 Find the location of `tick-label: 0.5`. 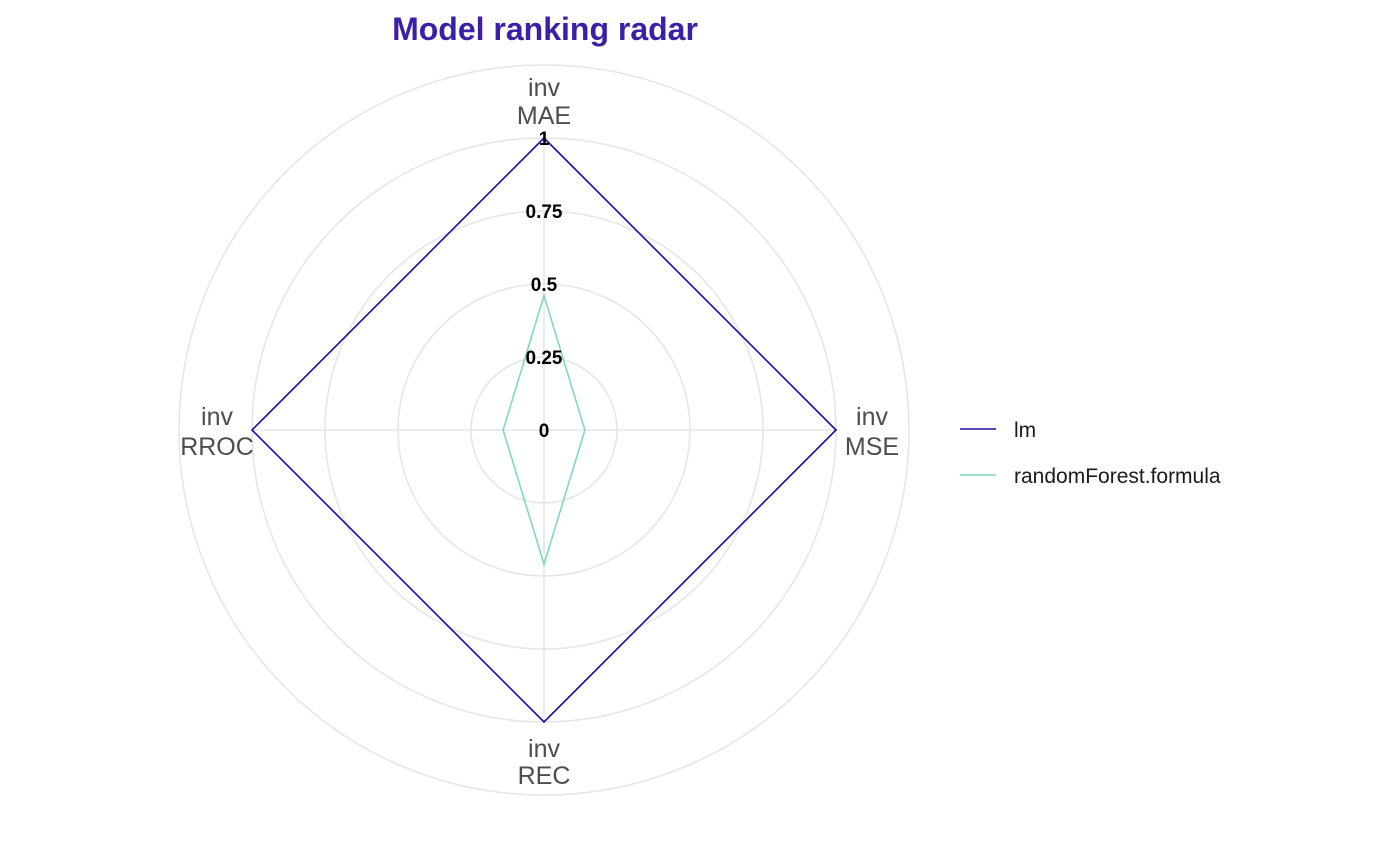

tick-label: 0.5 is located at coordinates (544, 285).